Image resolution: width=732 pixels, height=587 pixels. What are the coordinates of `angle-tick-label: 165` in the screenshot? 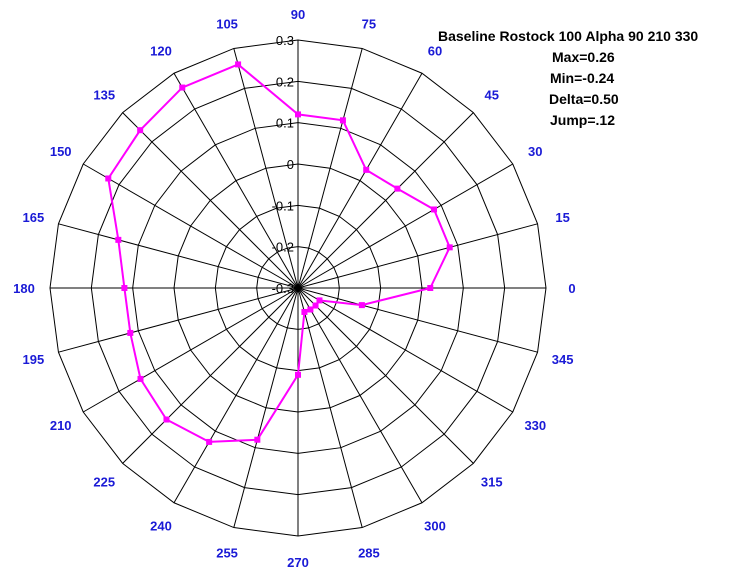 It's located at (33, 217).